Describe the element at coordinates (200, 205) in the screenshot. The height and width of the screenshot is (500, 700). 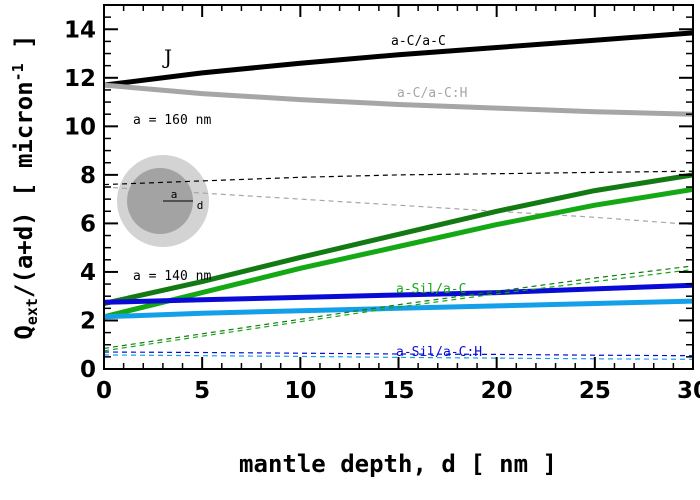
I see `inset-label-d: d` at that location.